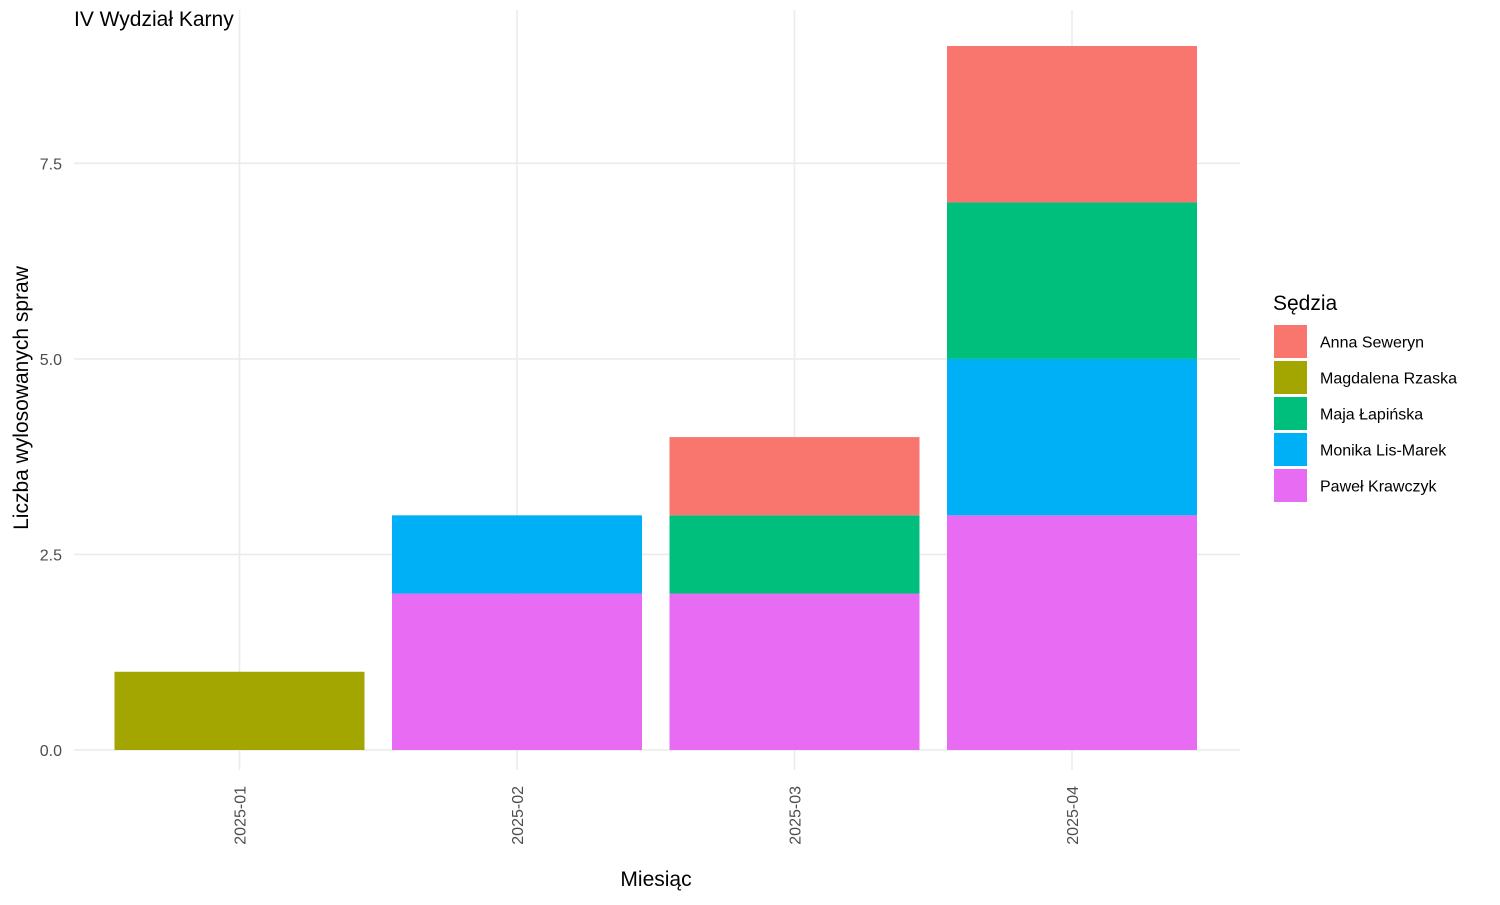  Describe the element at coordinates (51, 458) in the screenshot. I see `y-tick-labels: 0.0 2.5 5.0 7.5` at that location.